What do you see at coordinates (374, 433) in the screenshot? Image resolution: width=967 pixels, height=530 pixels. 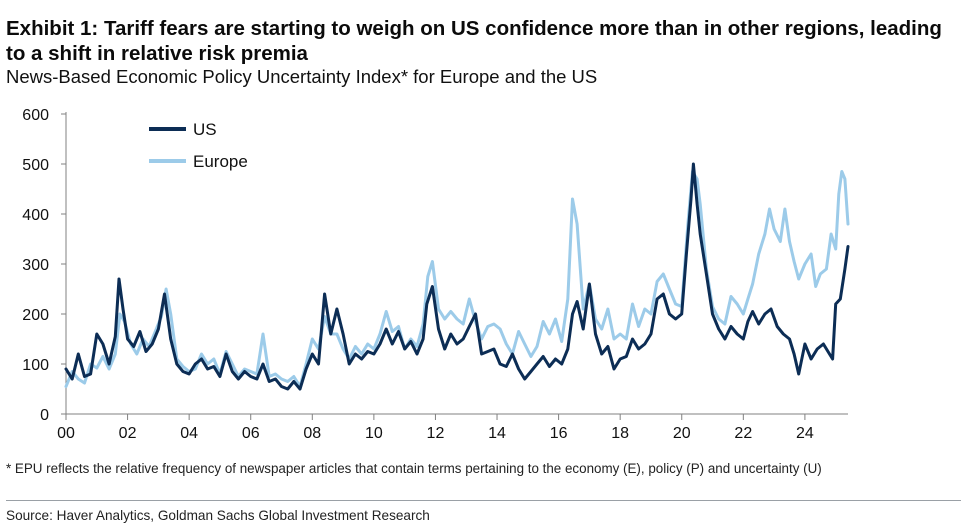 I see `x-tick-label: 10` at bounding box center [374, 433].